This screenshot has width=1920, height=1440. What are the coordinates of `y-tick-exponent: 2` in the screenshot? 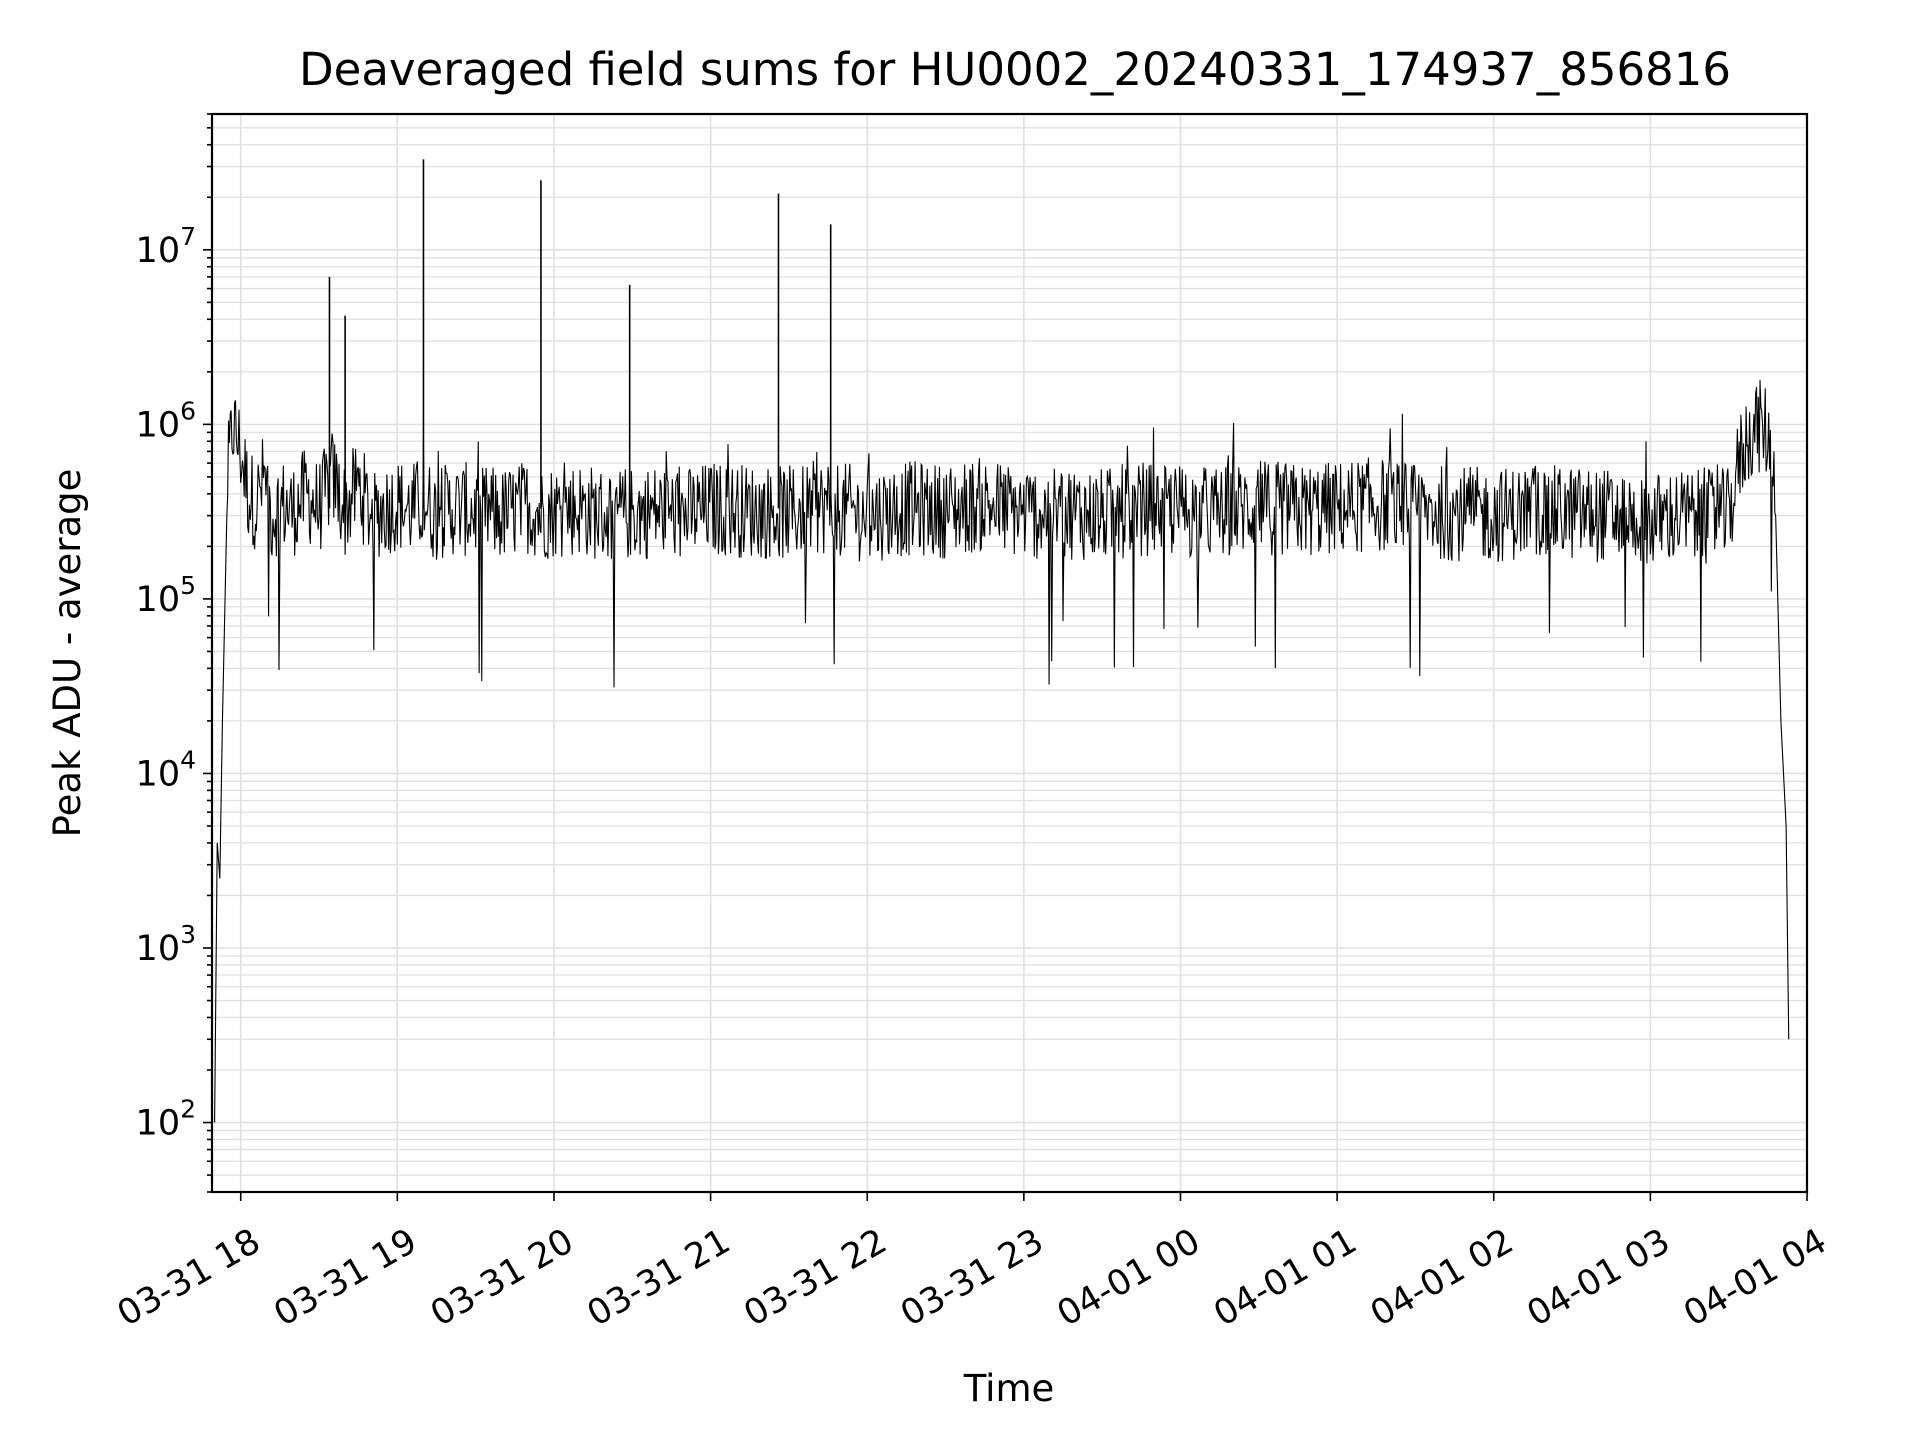 It's located at (188, 1109).